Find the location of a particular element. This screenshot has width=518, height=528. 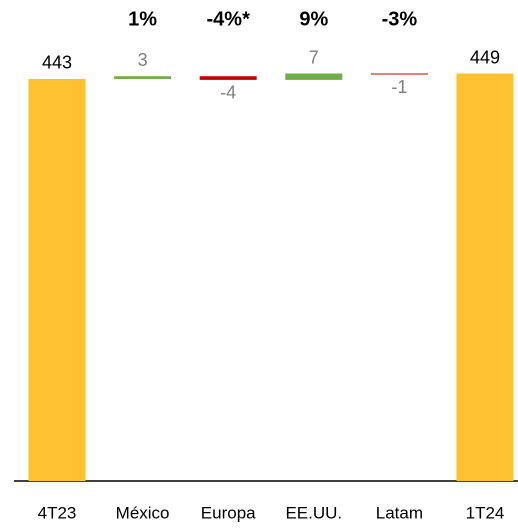

x-tick-label: Europa is located at coordinates (228, 512).